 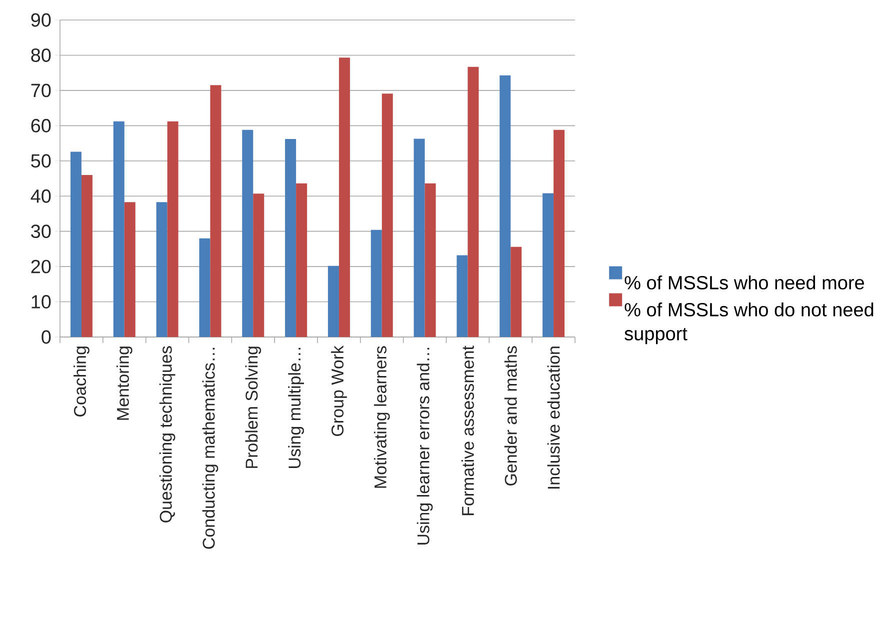 What do you see at coordinates (382, 417) in the screenshot?
I see `x-tick-label: Motivating learners` at bounding box center [382, 417].